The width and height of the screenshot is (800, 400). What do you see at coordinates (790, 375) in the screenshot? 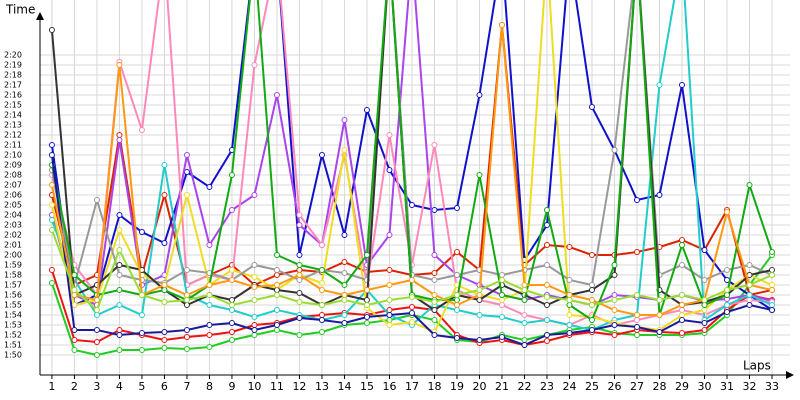
I see `x-axis-arrow` at bounding box center [790, 375].